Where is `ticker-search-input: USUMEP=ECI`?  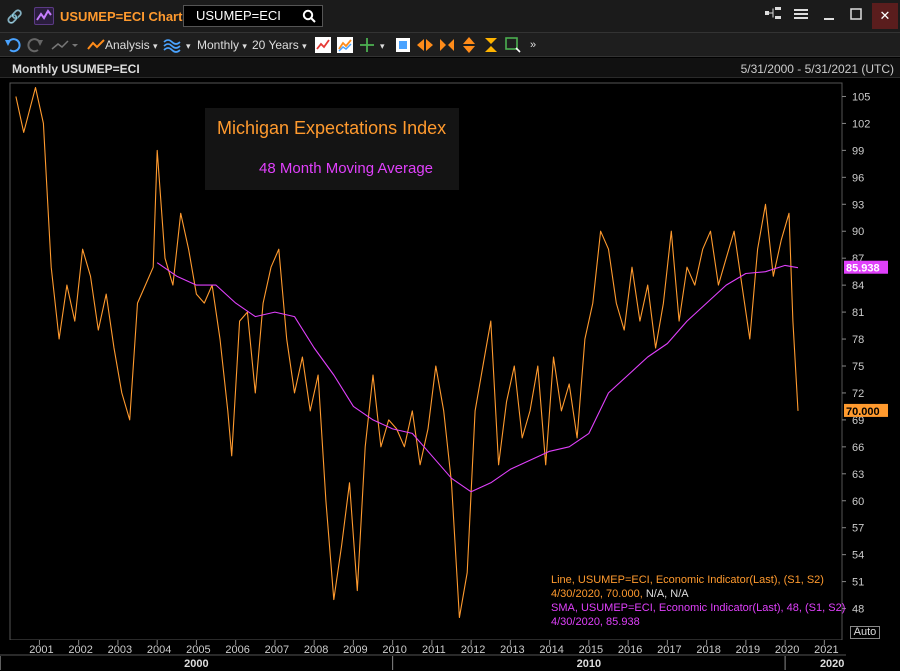 ticker-search-input: USUMEP=ECI is located at coordinates (253, 16).